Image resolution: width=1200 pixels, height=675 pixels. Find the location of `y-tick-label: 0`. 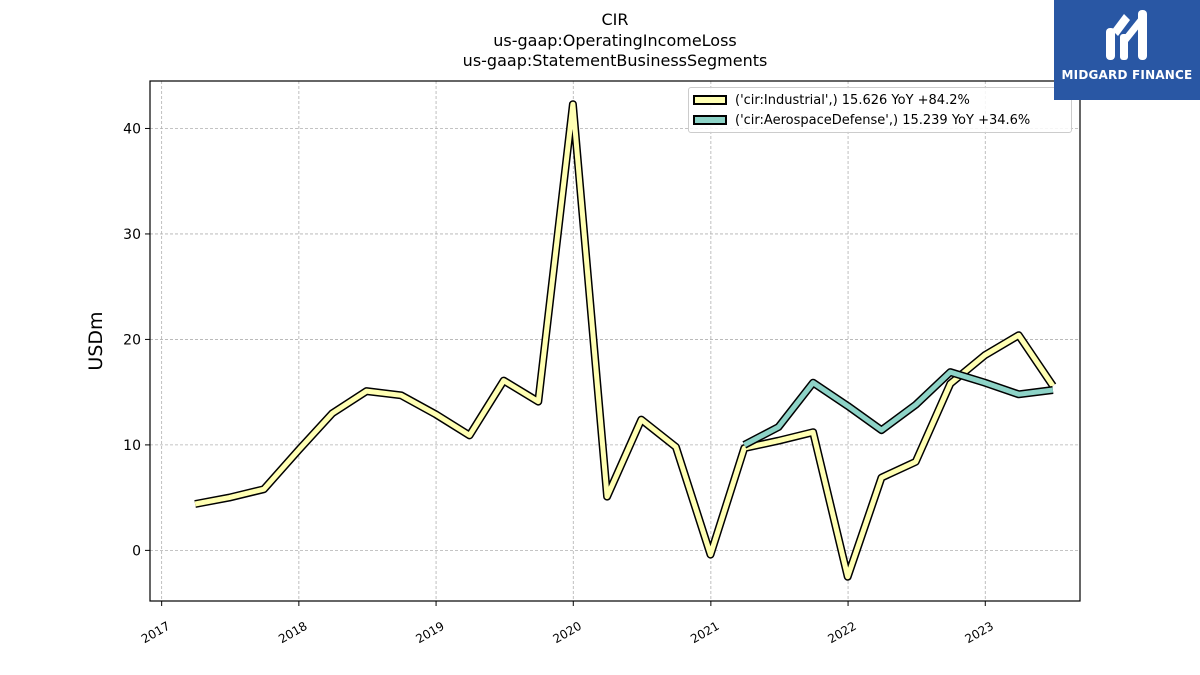

y-tick-label: 0 is located at coordinates (136, 551).